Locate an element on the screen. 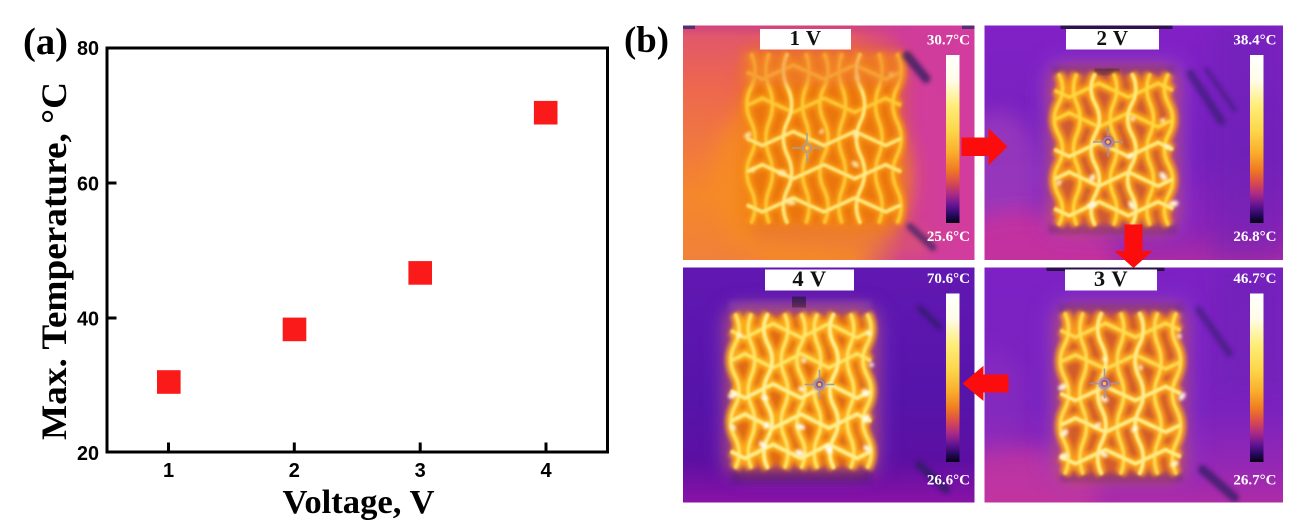 The image size is (1295, 532). svg-text: 30.7°C is located at coordinates (948, 40).